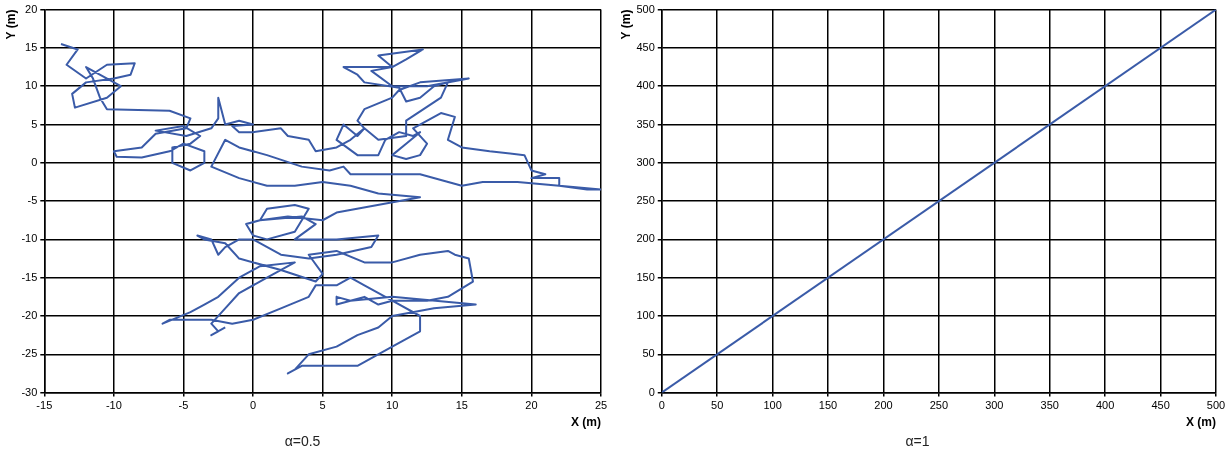 The height and width of the screenshot is (461, 1231). Describe the element at coordinates (917, 441) in the screenshot. I see `text: α=1` at that location.